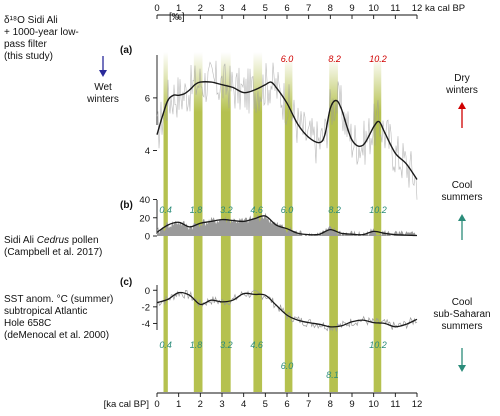 The image size is (500, 416). I want to click on panel-letter: (a), so click(126, 50).